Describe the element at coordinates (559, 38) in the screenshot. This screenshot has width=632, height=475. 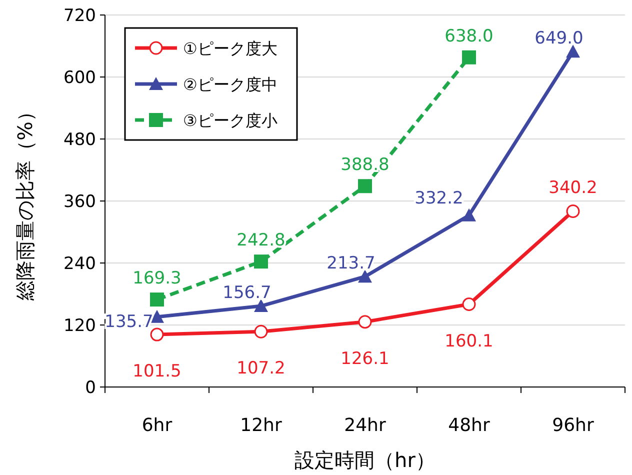
I see `data-label: 649.0` at that location.